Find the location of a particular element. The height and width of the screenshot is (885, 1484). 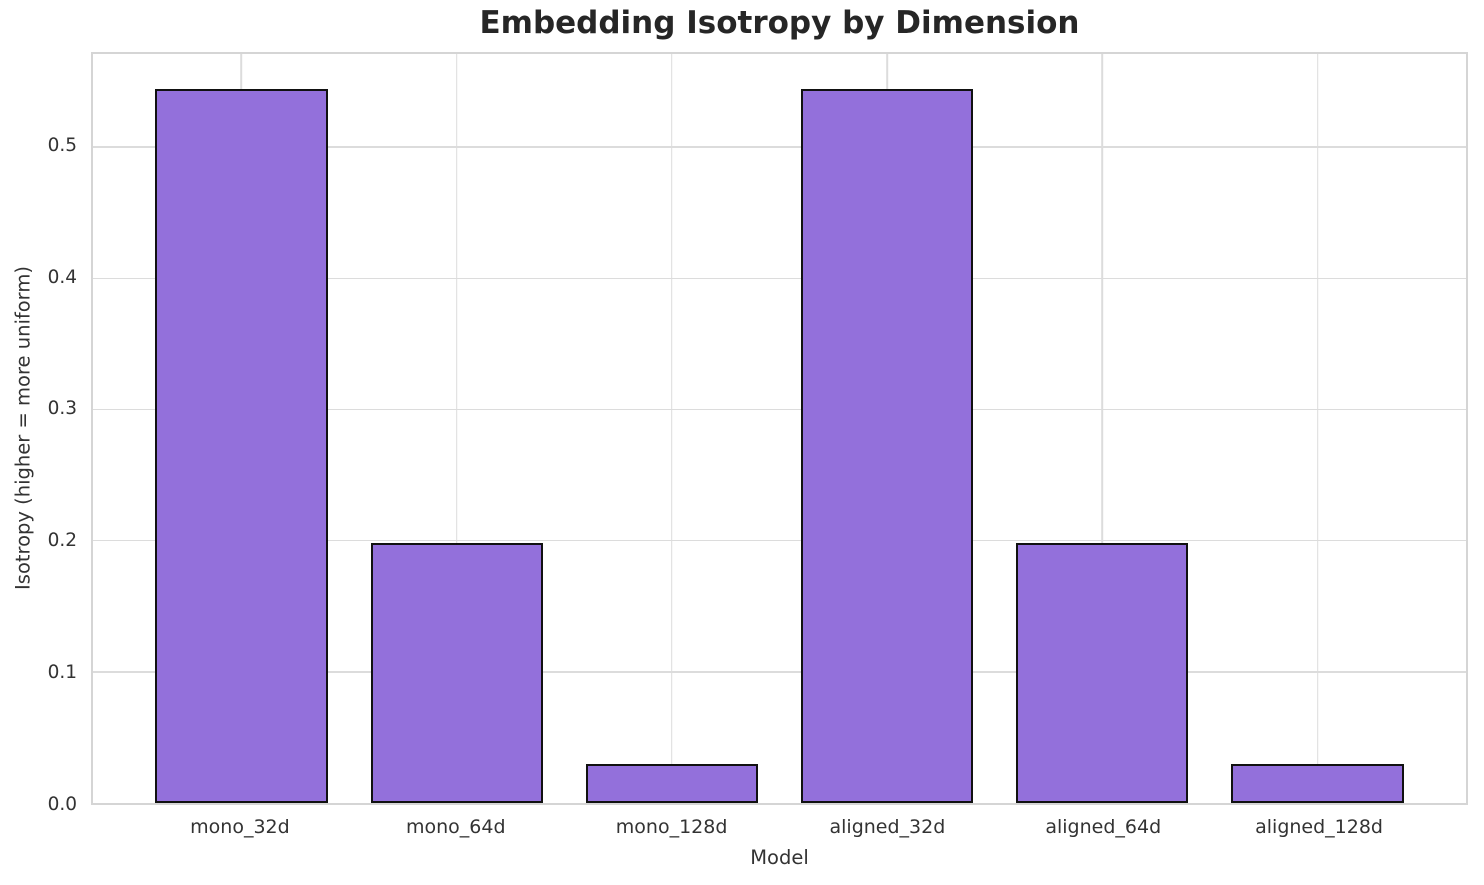

y-tick-label: 0.4 is located at coordinates (62, 277).